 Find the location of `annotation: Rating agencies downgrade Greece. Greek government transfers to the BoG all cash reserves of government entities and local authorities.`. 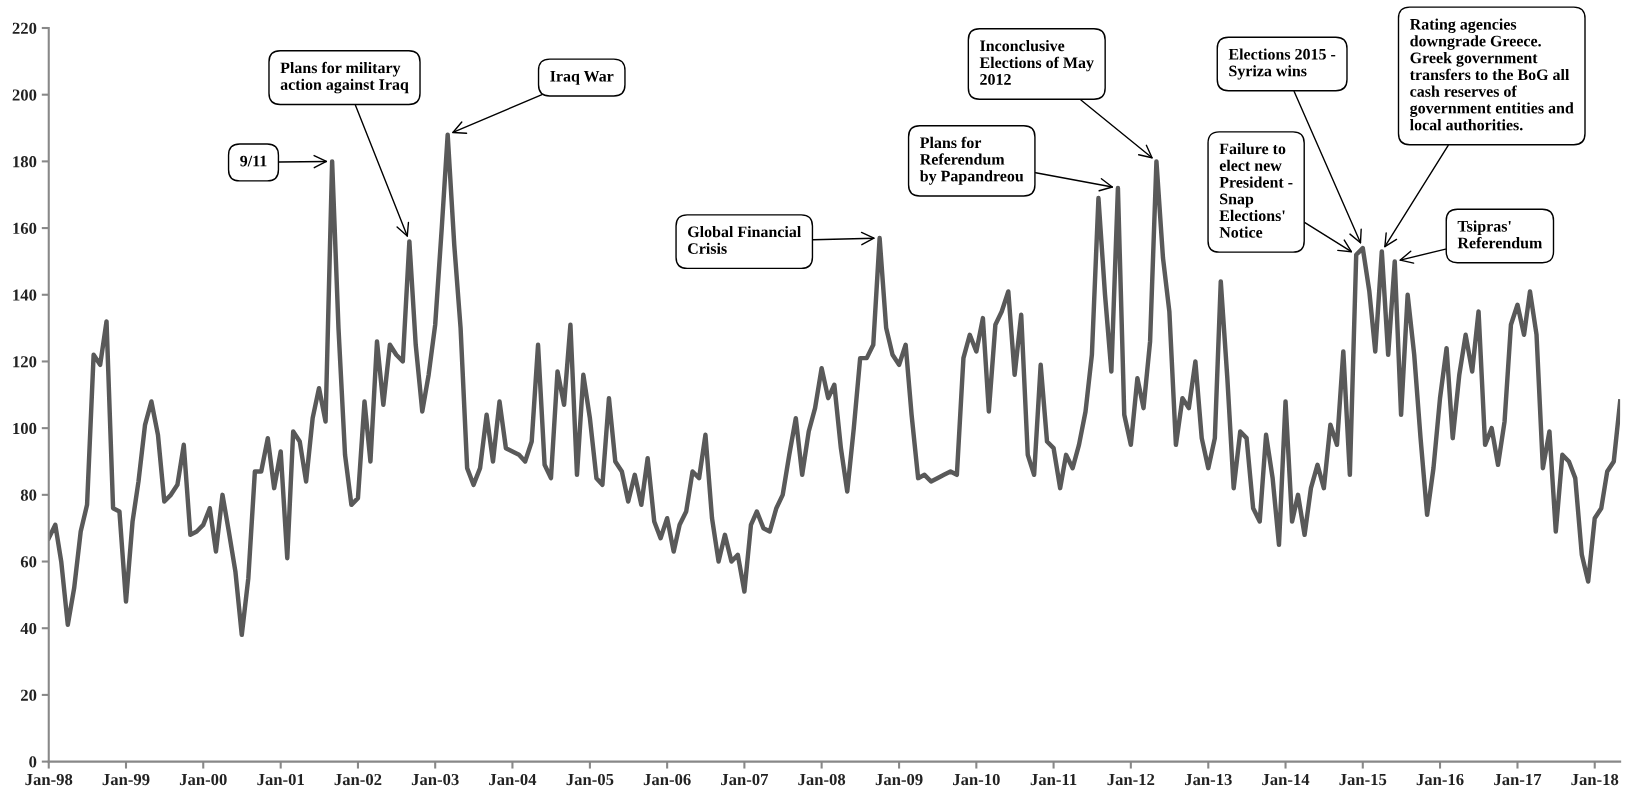

annotation: Rating agencies downgrade Greece. Greek government transfers to the BoG all cash reserves of government entities and local authorities. is located at coordinates (1491, 74).